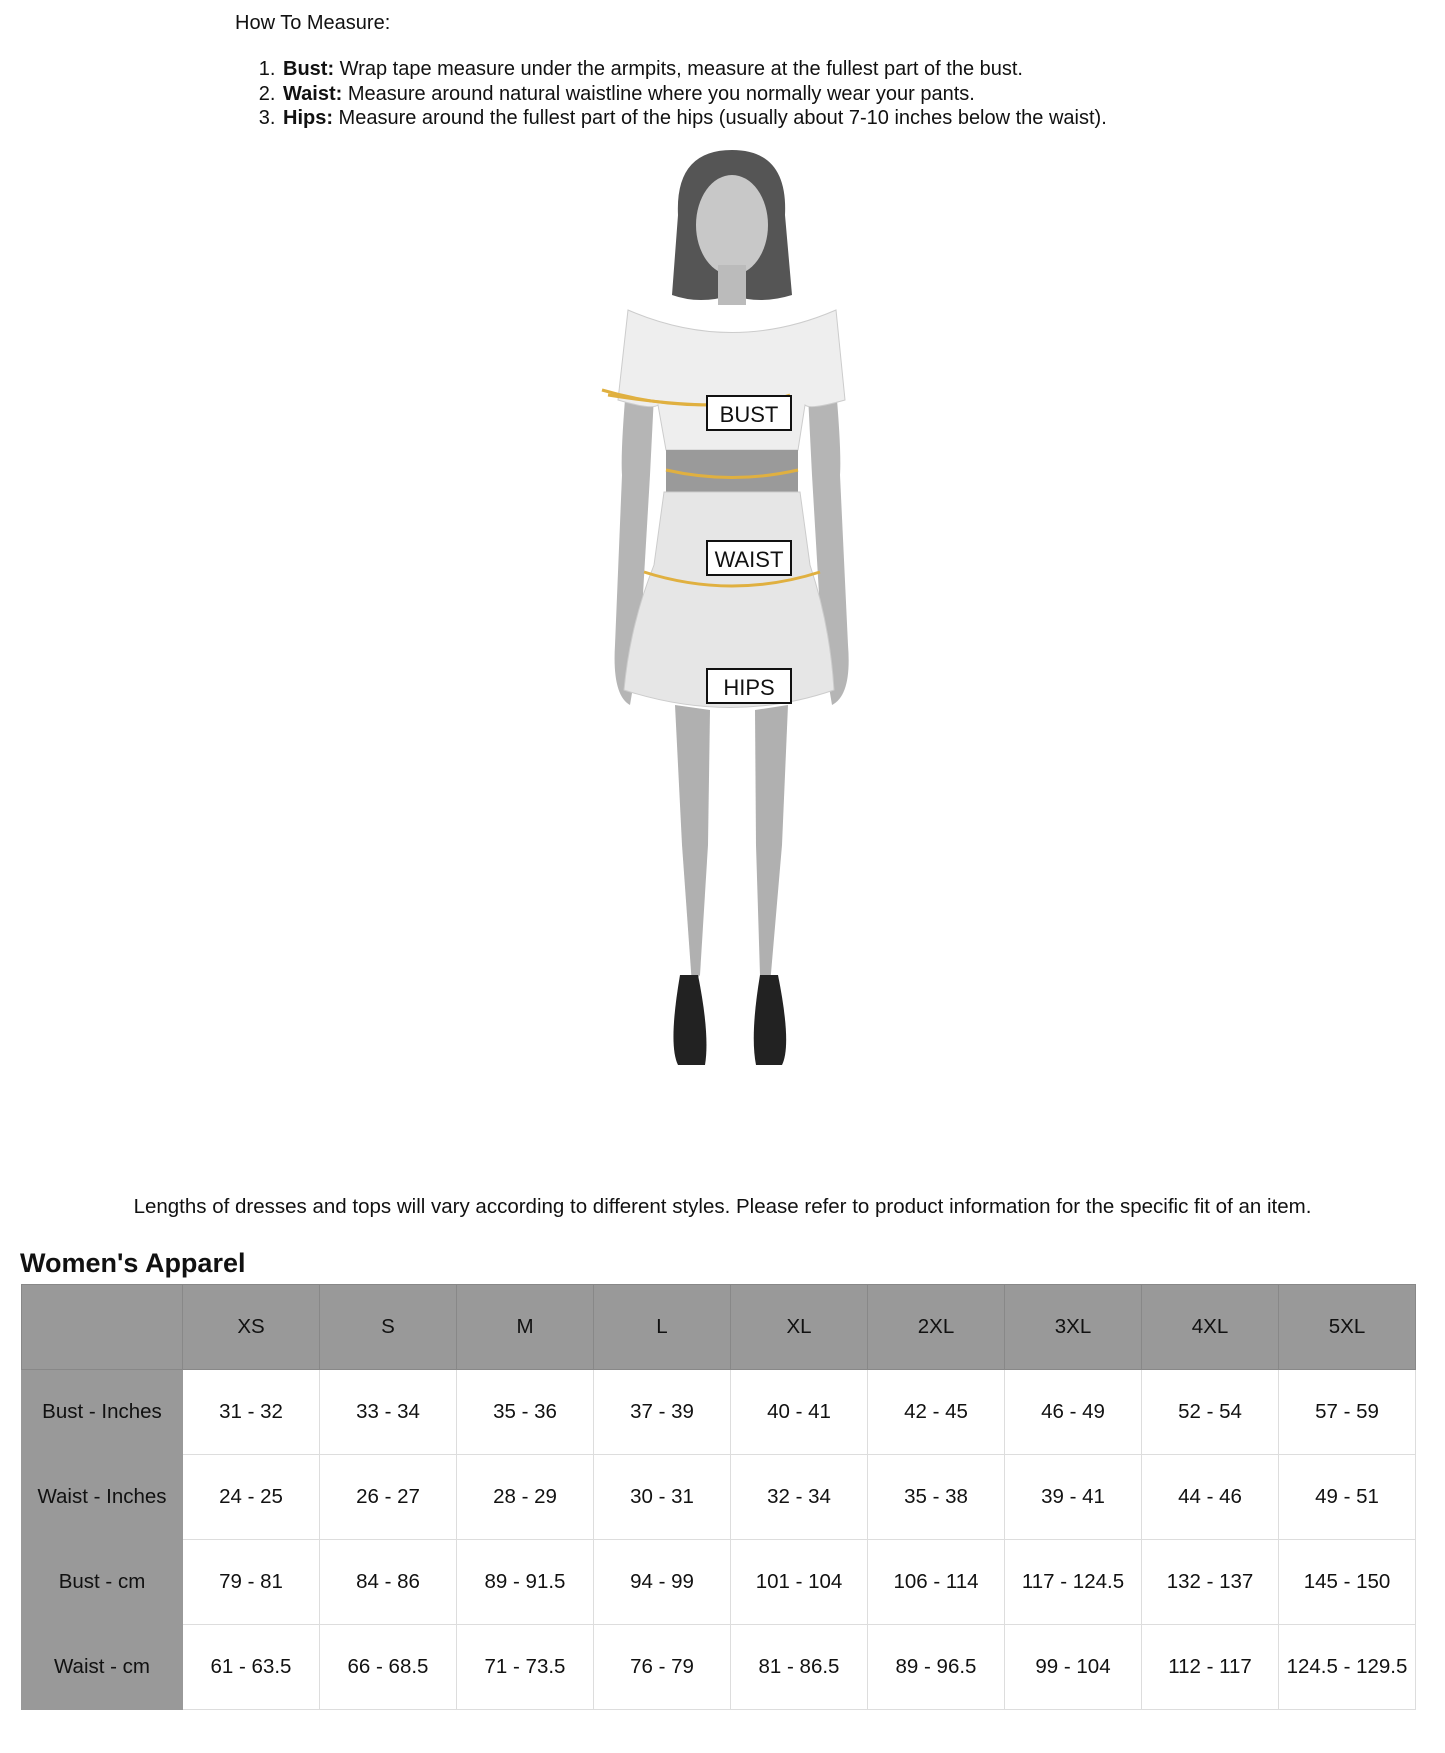 This screenshot has width=1445, height=1753. Describe the element at coordinates (525, 1327) in the screenshot. I see `size-header: M` at that location.